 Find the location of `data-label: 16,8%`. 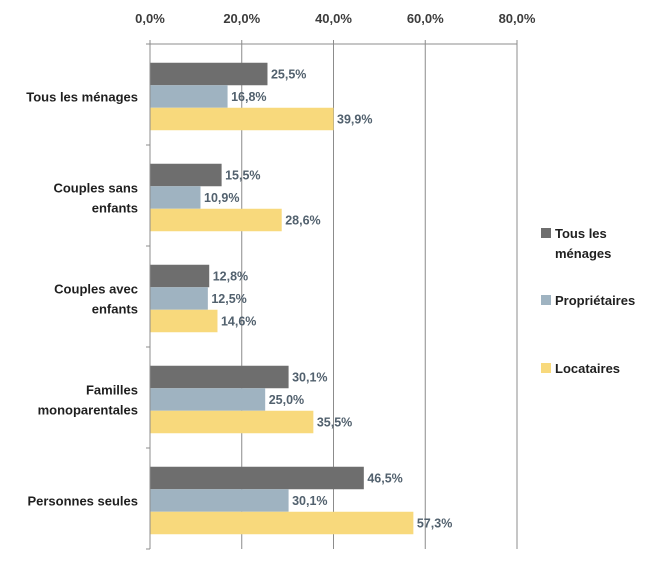

data-label: 16,8% is located at coordinates (248, 97).